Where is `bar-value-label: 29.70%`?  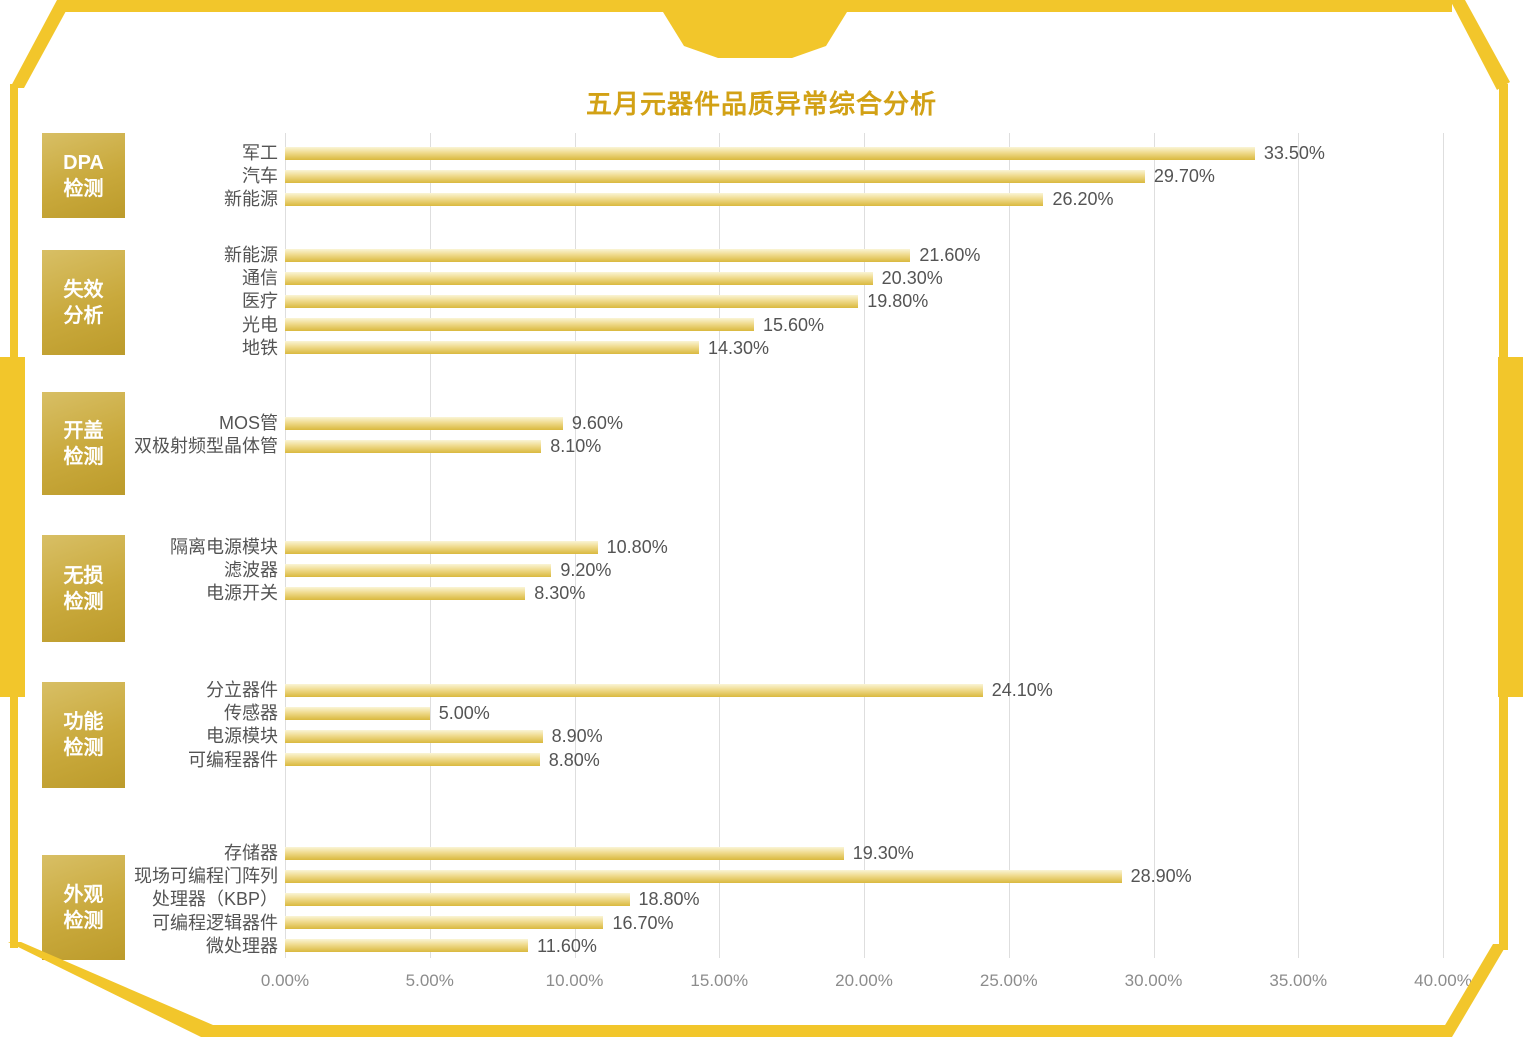
bar-value-label: 29.70% is located at coordinates (1184, 176).